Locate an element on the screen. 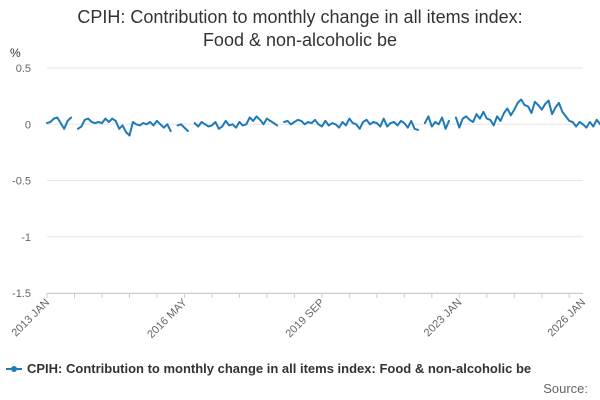  y-axis-ticks: 0.5 0 -0.5 -1 -1.5 is located at coordinates (21, 181).